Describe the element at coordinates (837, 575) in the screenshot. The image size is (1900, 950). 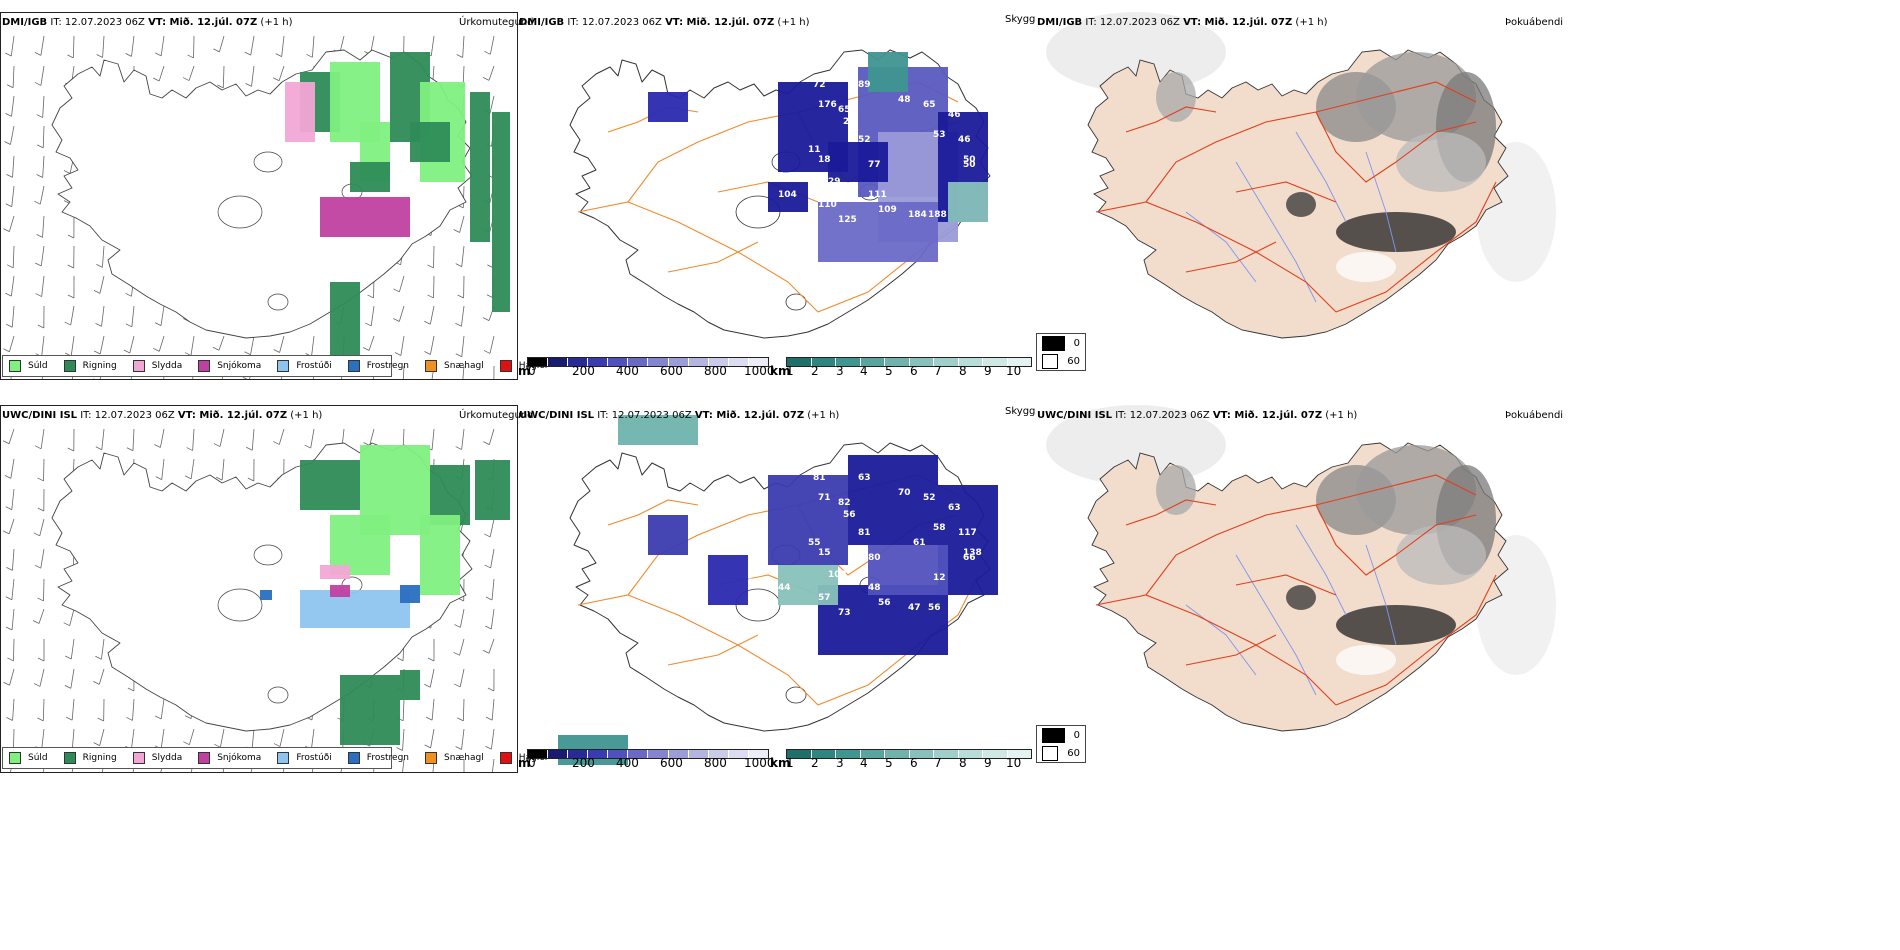
I see `cloud-base-label: 108` at that location.